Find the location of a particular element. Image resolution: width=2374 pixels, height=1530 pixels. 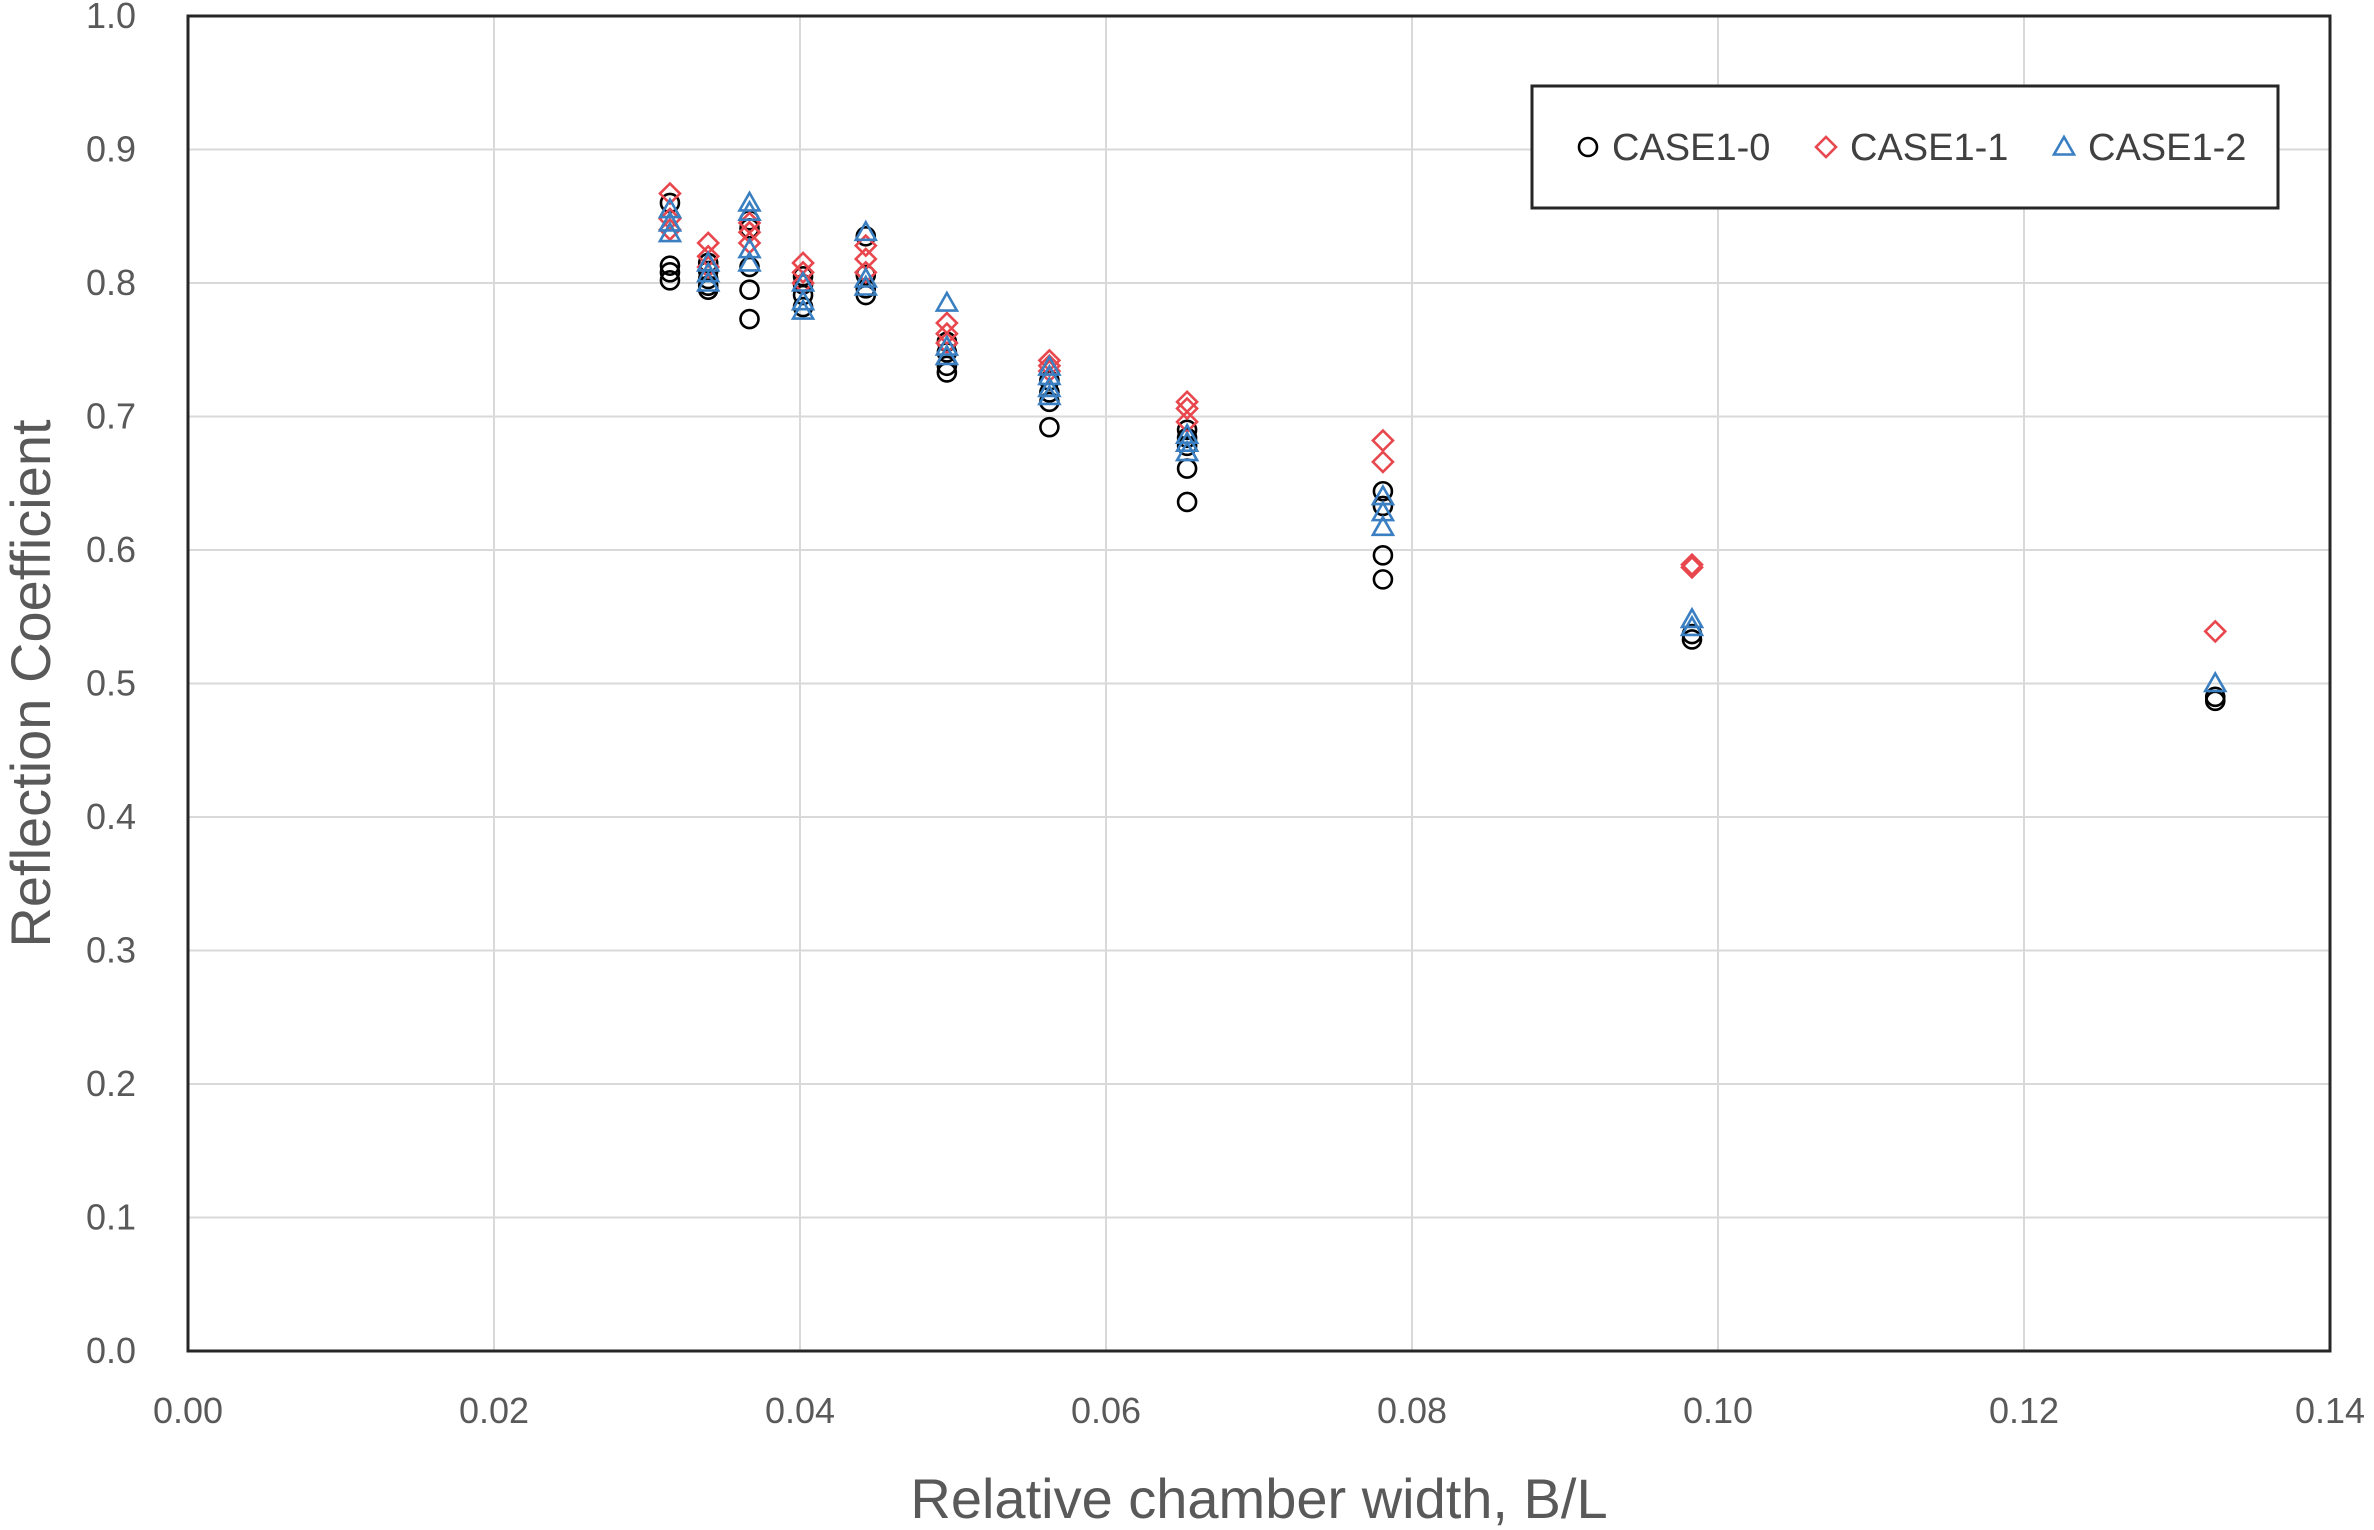

y-tick-label: 0.8 is located at coordinates (111, 282).